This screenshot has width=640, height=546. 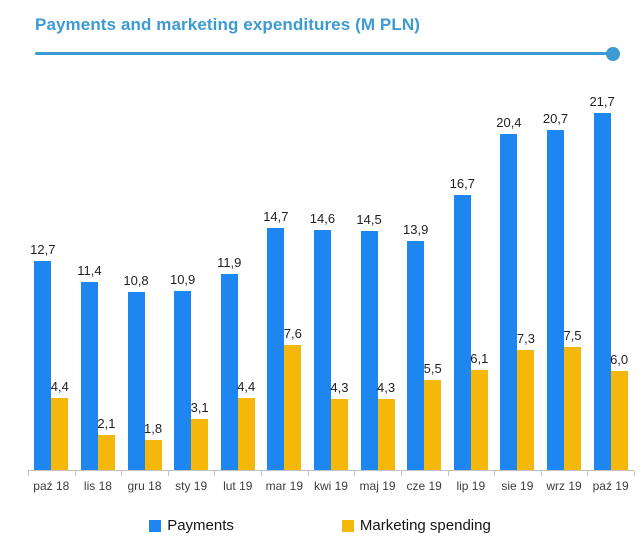 I want to click on x-axis, so click(x=331, y=473).